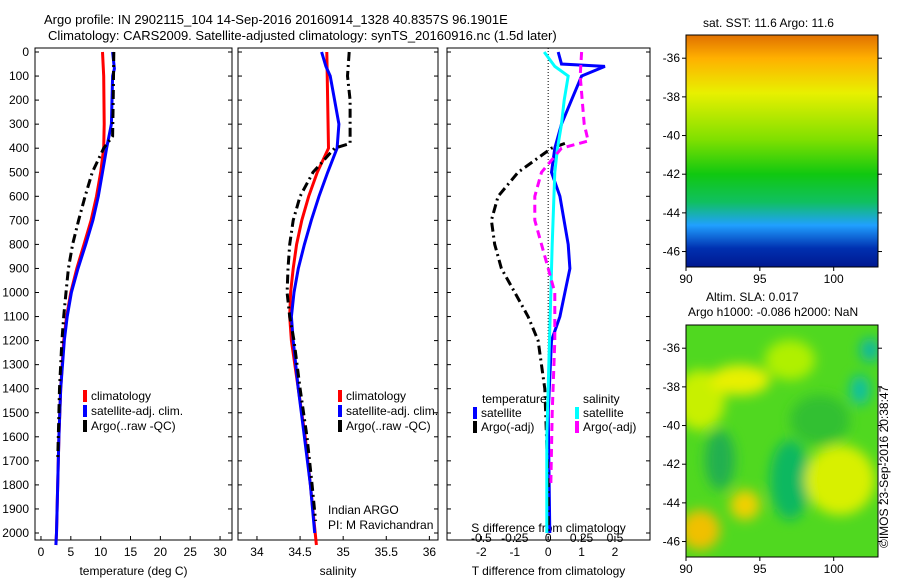 The image size is (900, 580). Describe the element at coordinates (387, 552) in the screenshot. I see `x-tick-label: 35.5` at that location.